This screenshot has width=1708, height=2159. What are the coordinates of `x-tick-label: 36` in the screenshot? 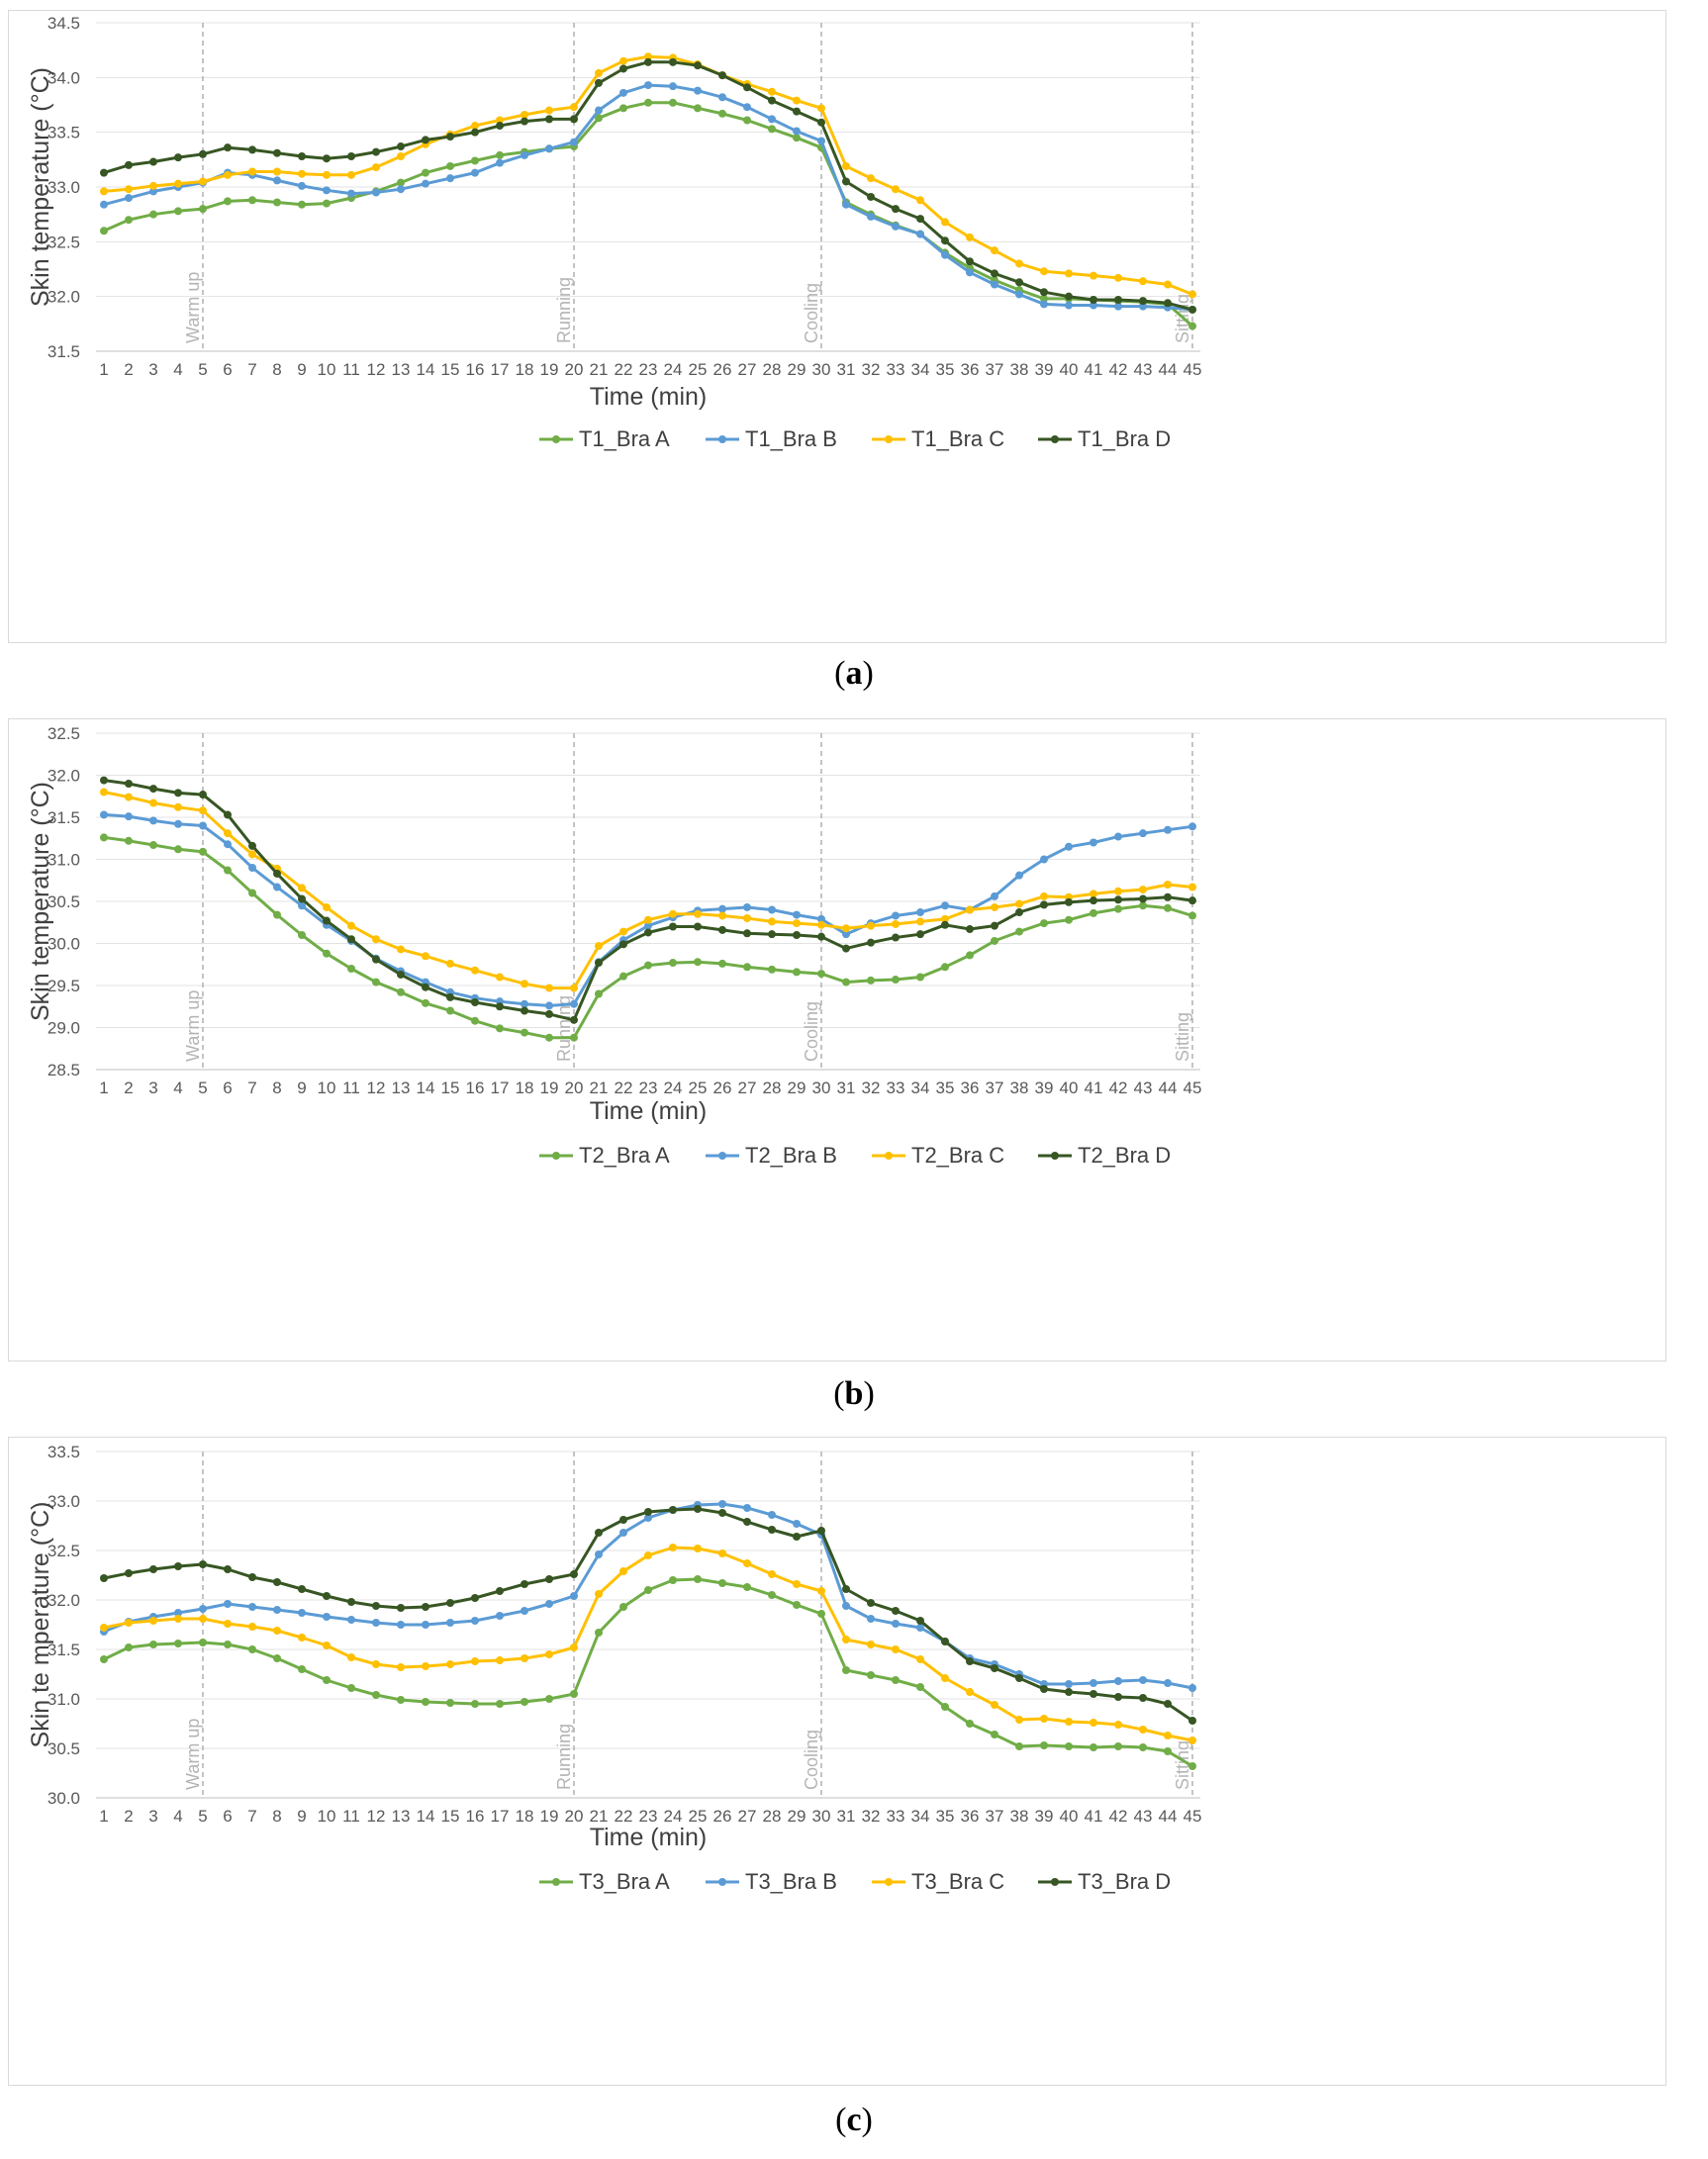 It's located at (970, 1816).